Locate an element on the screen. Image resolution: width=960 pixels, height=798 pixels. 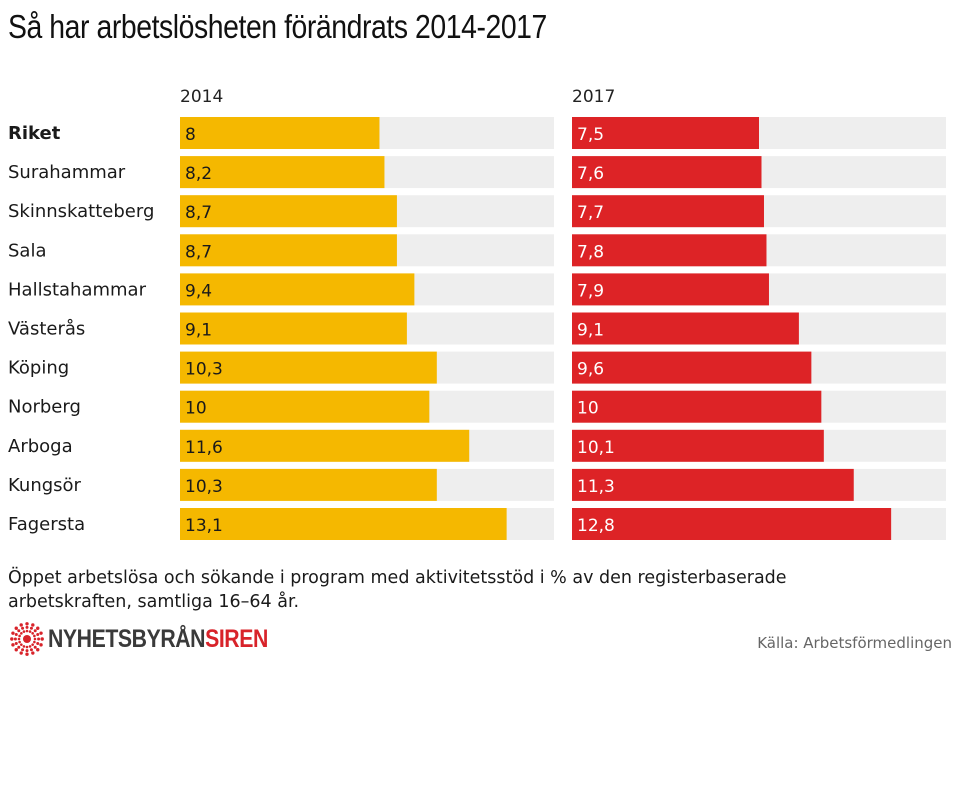
category-label: Köping is located at coordinates (38, 368).